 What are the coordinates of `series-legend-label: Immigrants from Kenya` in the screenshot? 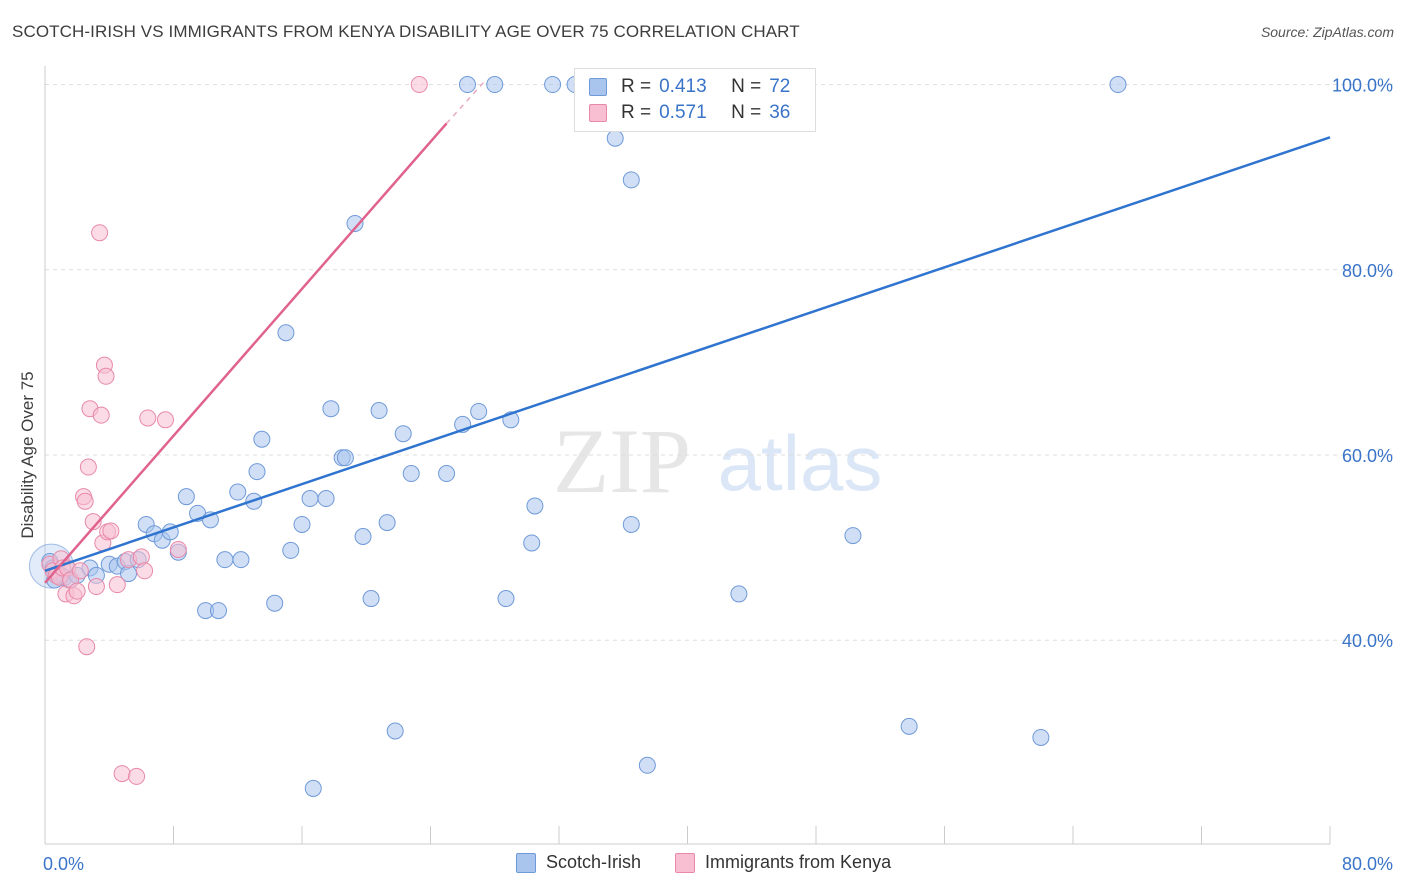 It's located at (798, 862).